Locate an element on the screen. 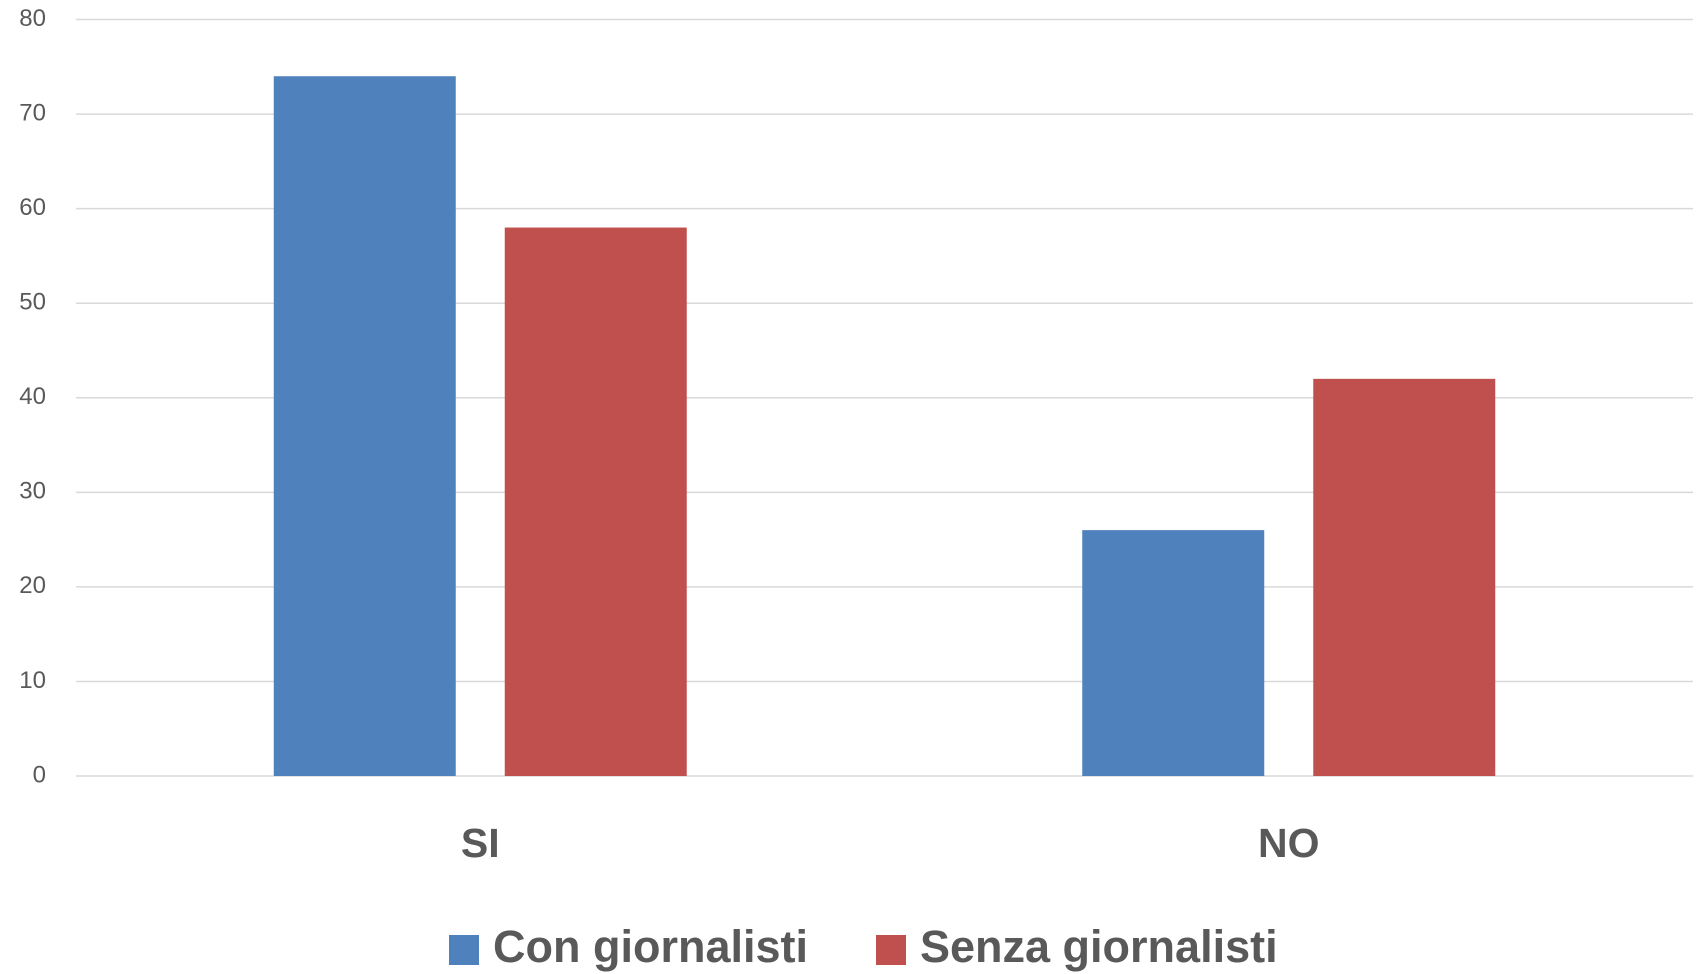  y-tick-label: 20 is located at coordinates (32, 585).